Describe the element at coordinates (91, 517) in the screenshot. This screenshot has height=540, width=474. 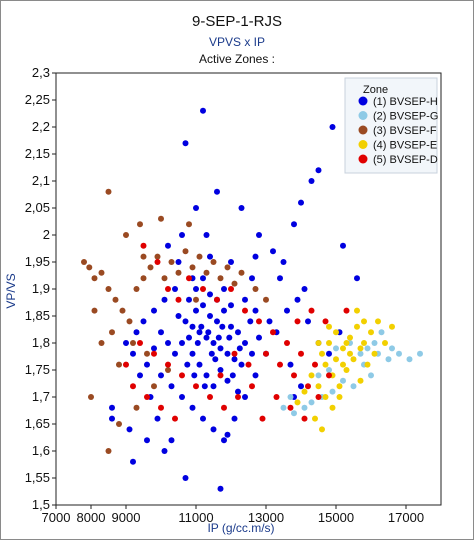
I see `x-tick-label: 8000` at that location.